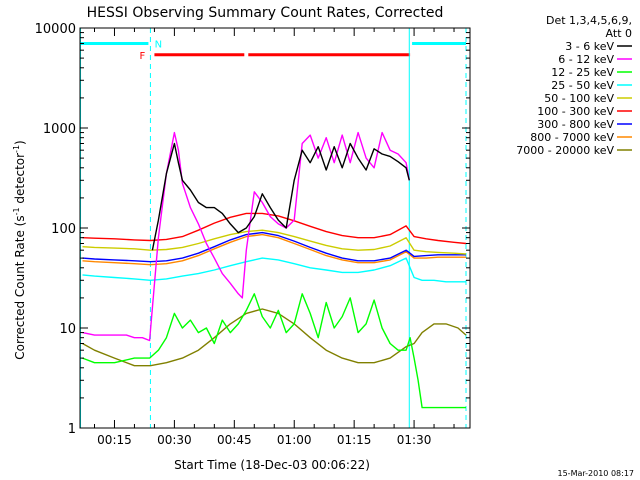 Image resolution: width=640 pixels, height=480 pixels. What do you see at coordinates (294, 440) in the screenshot?
I see `x-tick-label-3: 01:00` at bounding box center [294, 440].